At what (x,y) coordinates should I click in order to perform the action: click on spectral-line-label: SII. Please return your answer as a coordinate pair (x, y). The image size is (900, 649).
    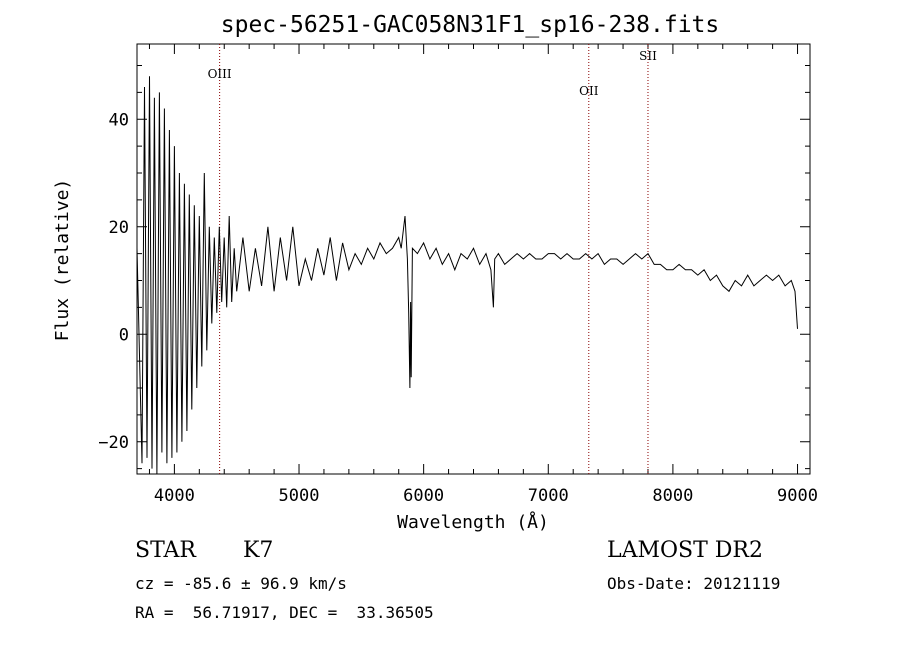
    Looking at the image, I should click on (648, 56).